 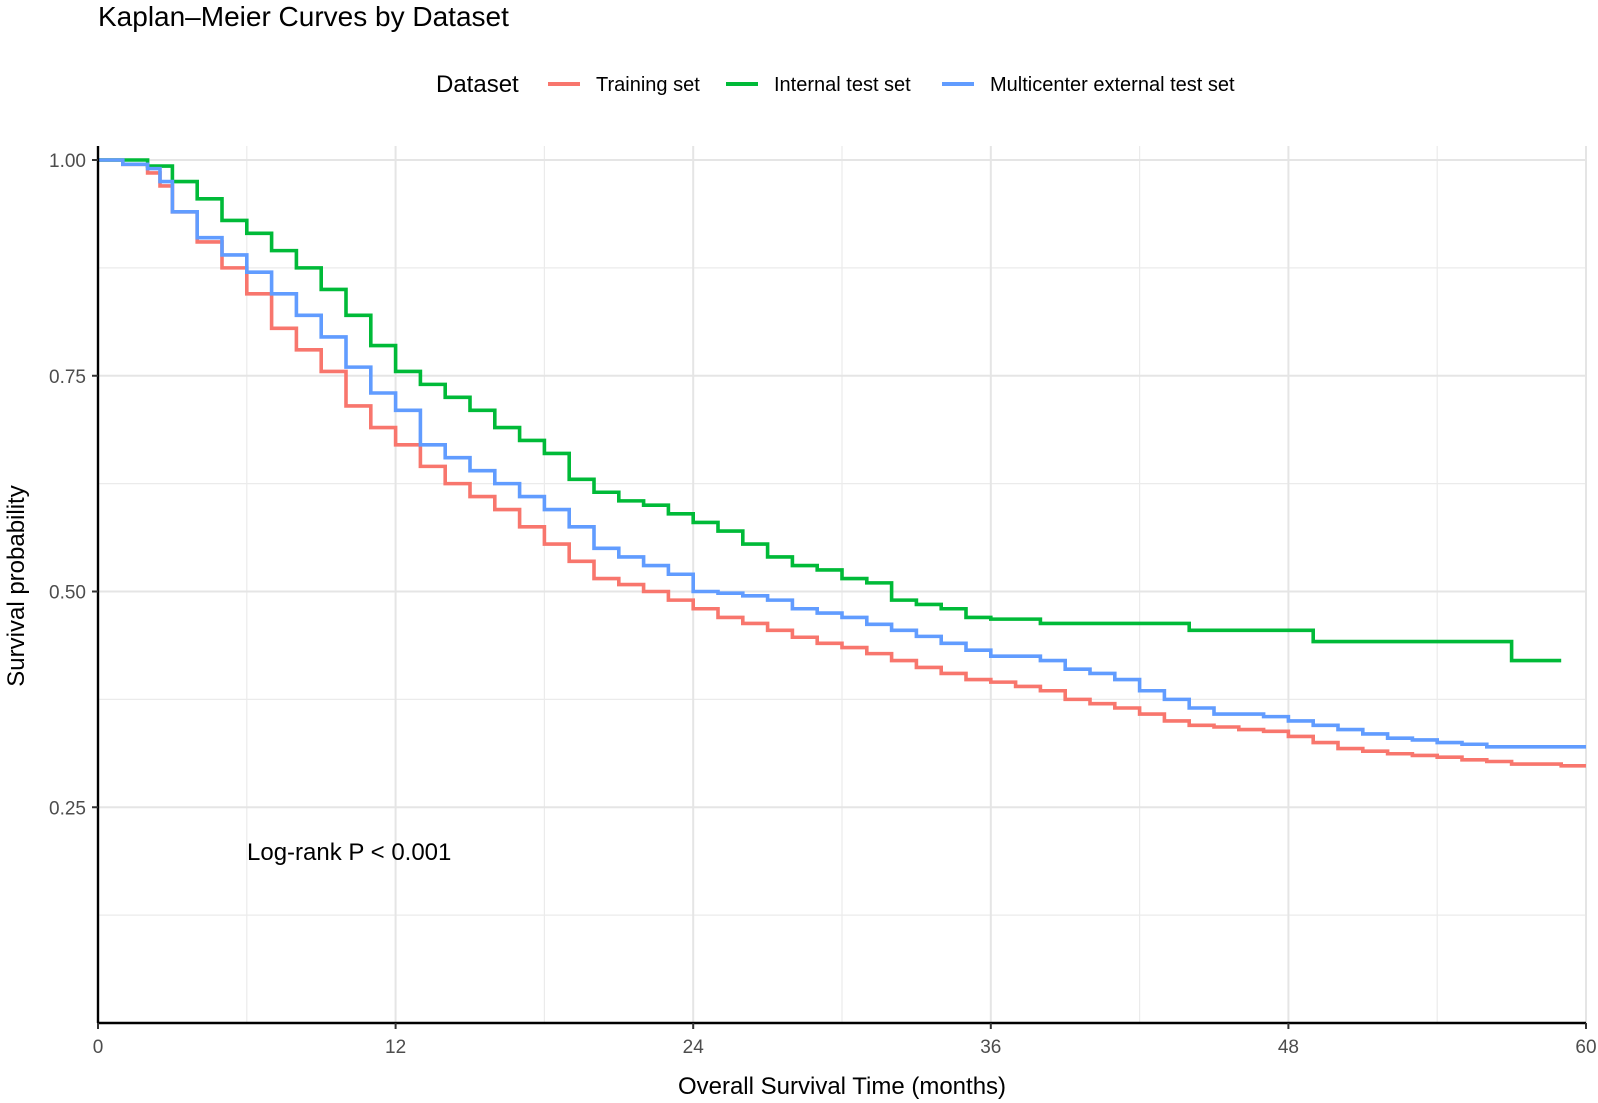 What do you see at coordinates (67, 808) in the screenshot?
I see `y-tick-label: 0.25` at bounding box center [67, 808].